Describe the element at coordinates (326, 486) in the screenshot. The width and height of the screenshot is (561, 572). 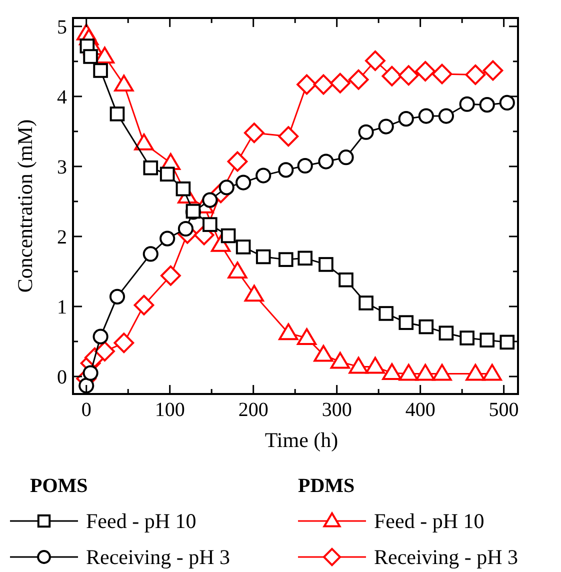
I see `text: PDMS` at that location.